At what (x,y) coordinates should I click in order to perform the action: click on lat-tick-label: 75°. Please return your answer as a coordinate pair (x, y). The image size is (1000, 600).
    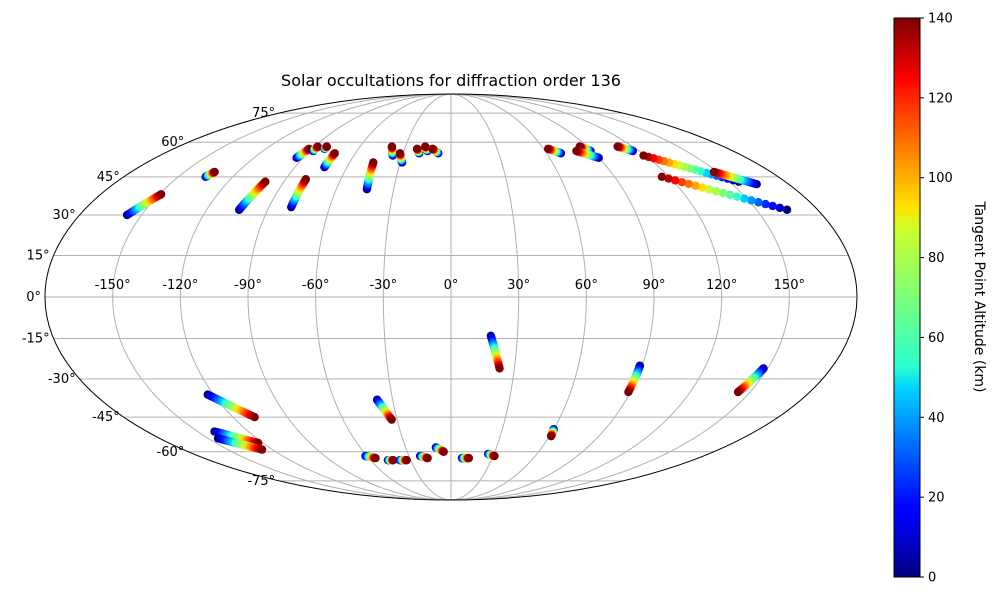
    Looking at the image, I should click on (263, 113).